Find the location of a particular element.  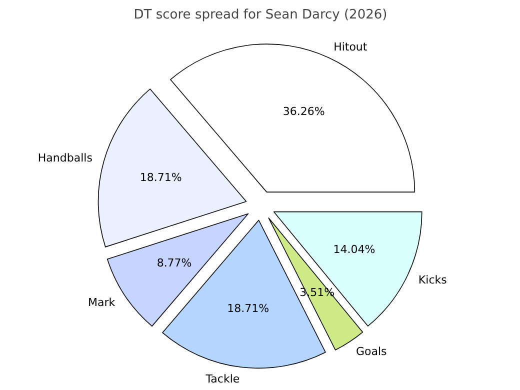

data-label: 36.26% is located at coordinates (303, 111).